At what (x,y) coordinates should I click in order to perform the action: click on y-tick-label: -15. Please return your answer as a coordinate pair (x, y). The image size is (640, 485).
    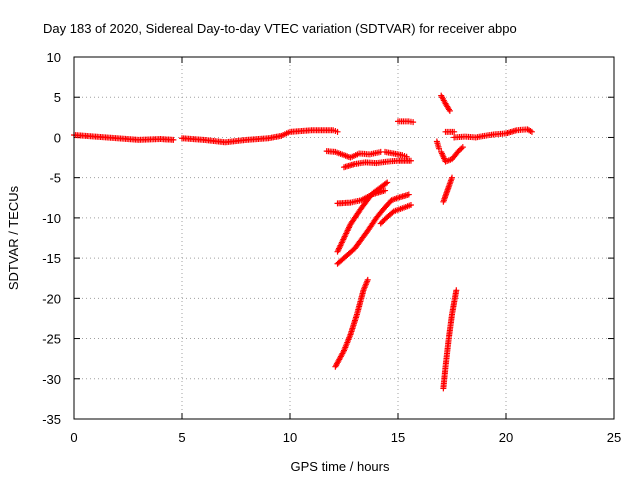
    Looking at the image, I should click on (51, 258).